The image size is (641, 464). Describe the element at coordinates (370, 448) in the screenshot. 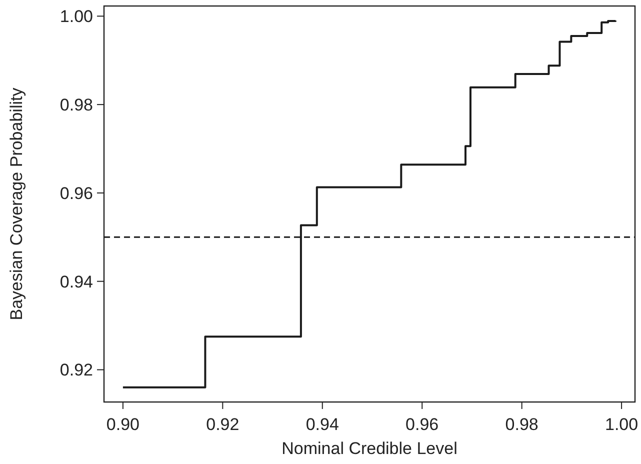

I see `x-axis-title: Nominal Credible Level` at that location.